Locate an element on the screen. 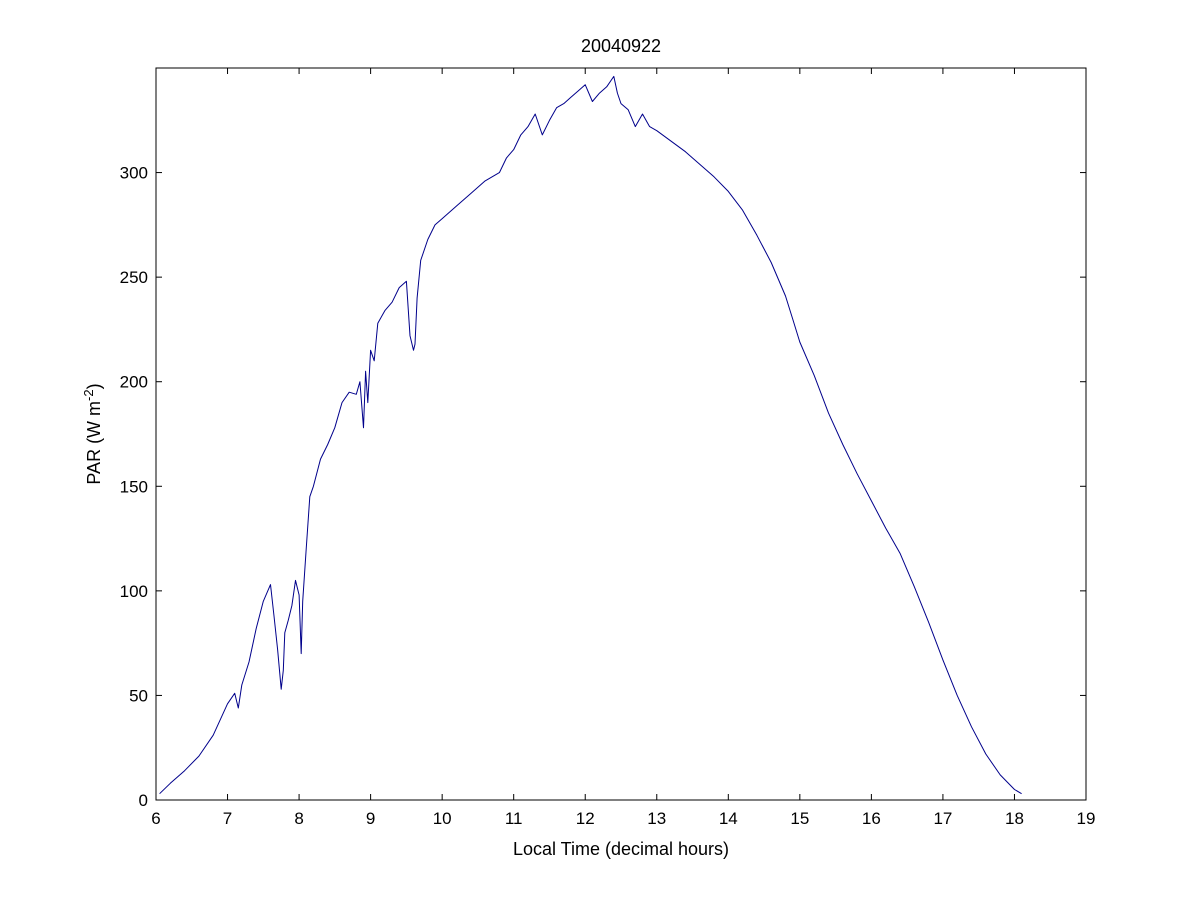 This screenshot has height=900, width=1200. y-tick-label: 50 is located at coordinates (138, 695).